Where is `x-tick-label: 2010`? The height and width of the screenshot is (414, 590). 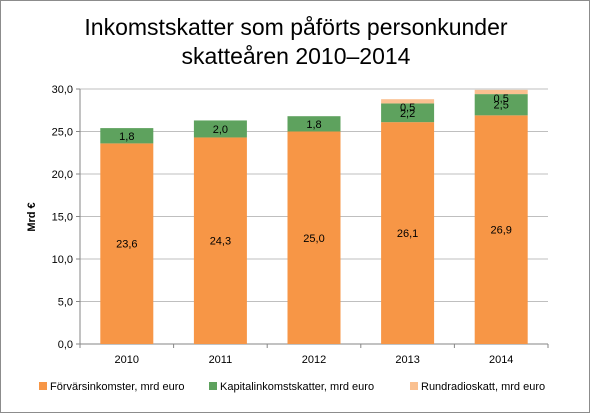 x-tick-label: 2010 is located at coordinates (127, 360).